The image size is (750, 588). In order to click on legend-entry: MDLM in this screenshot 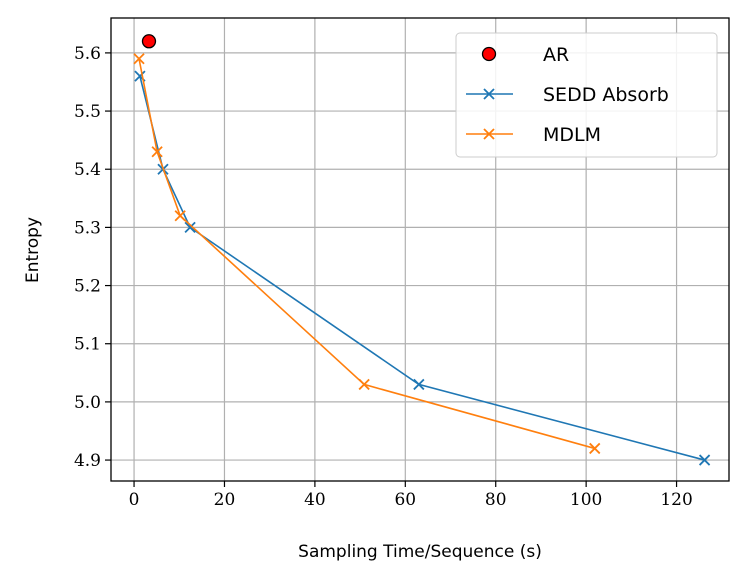, I will do `click(533, 135)`.